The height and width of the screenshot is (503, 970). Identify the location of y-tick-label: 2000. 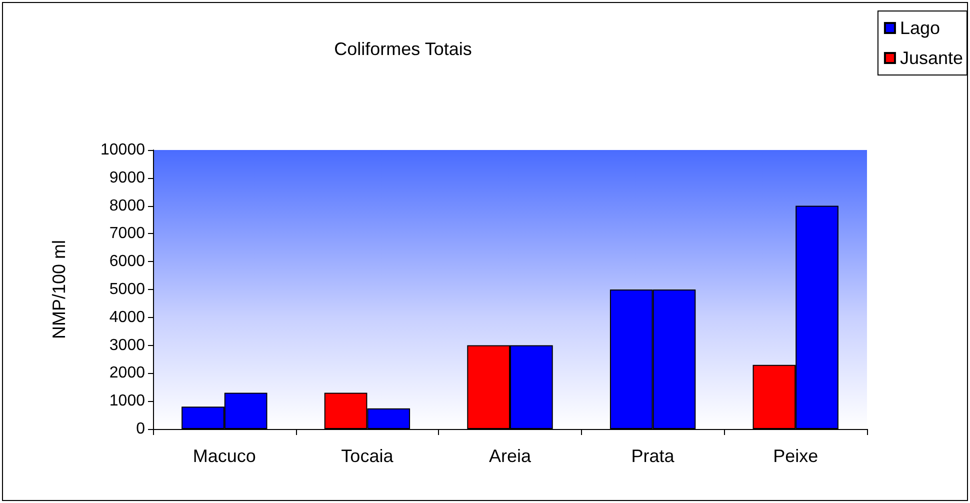
(127, 373).